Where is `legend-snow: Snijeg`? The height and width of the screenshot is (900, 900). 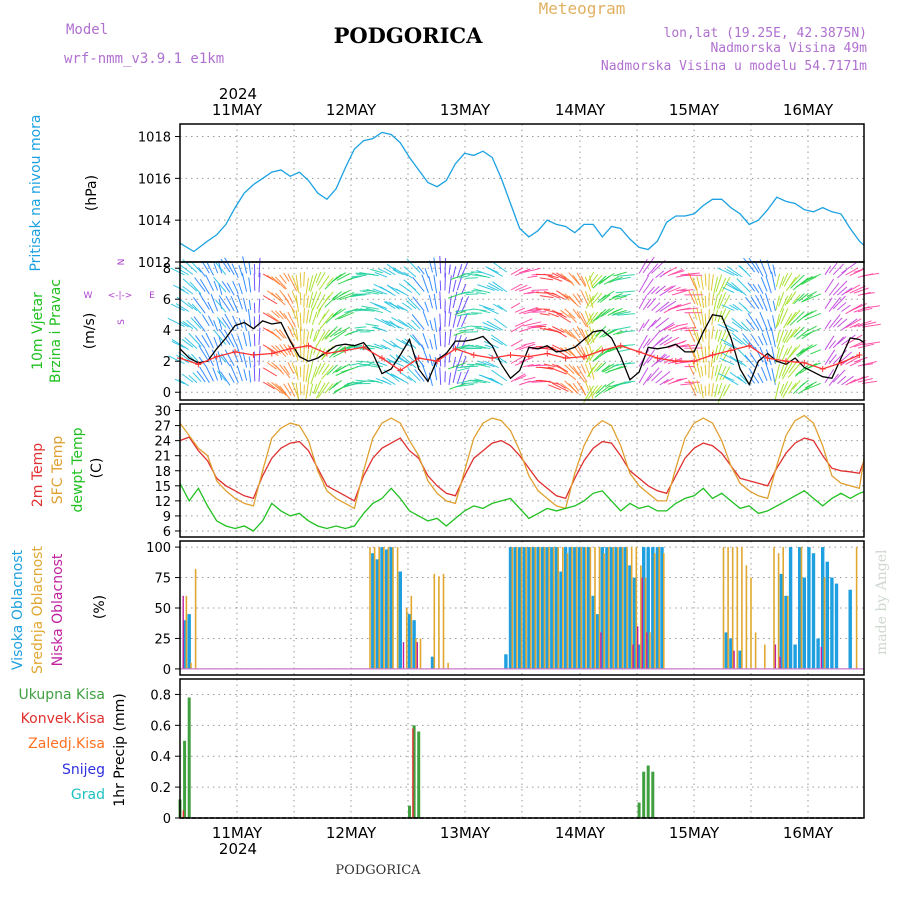
legend-snow: Snijeg is located at coordinates (83, 770).